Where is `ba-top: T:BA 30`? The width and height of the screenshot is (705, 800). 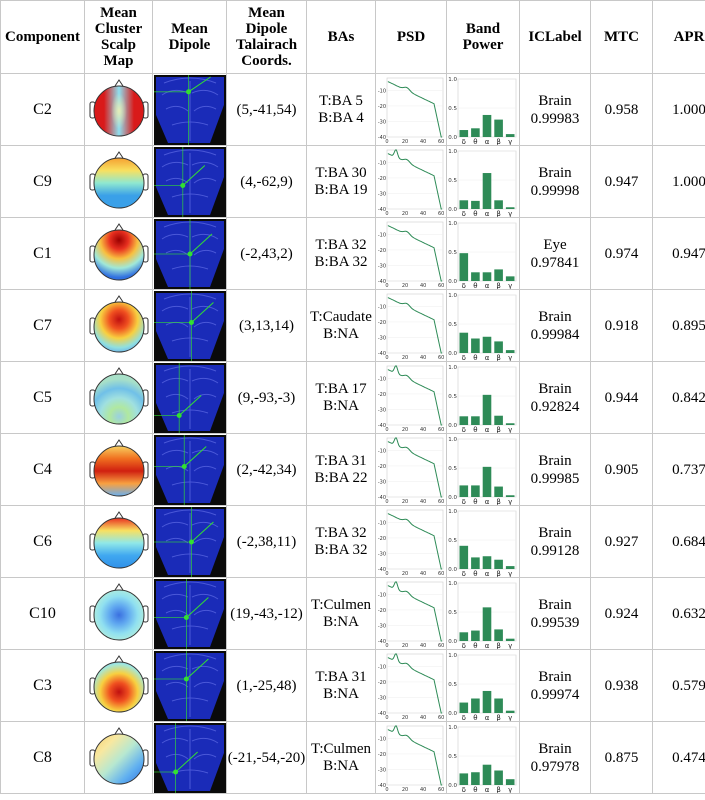 ba-top: T:BA 30 is located at coordinates (341, 172).